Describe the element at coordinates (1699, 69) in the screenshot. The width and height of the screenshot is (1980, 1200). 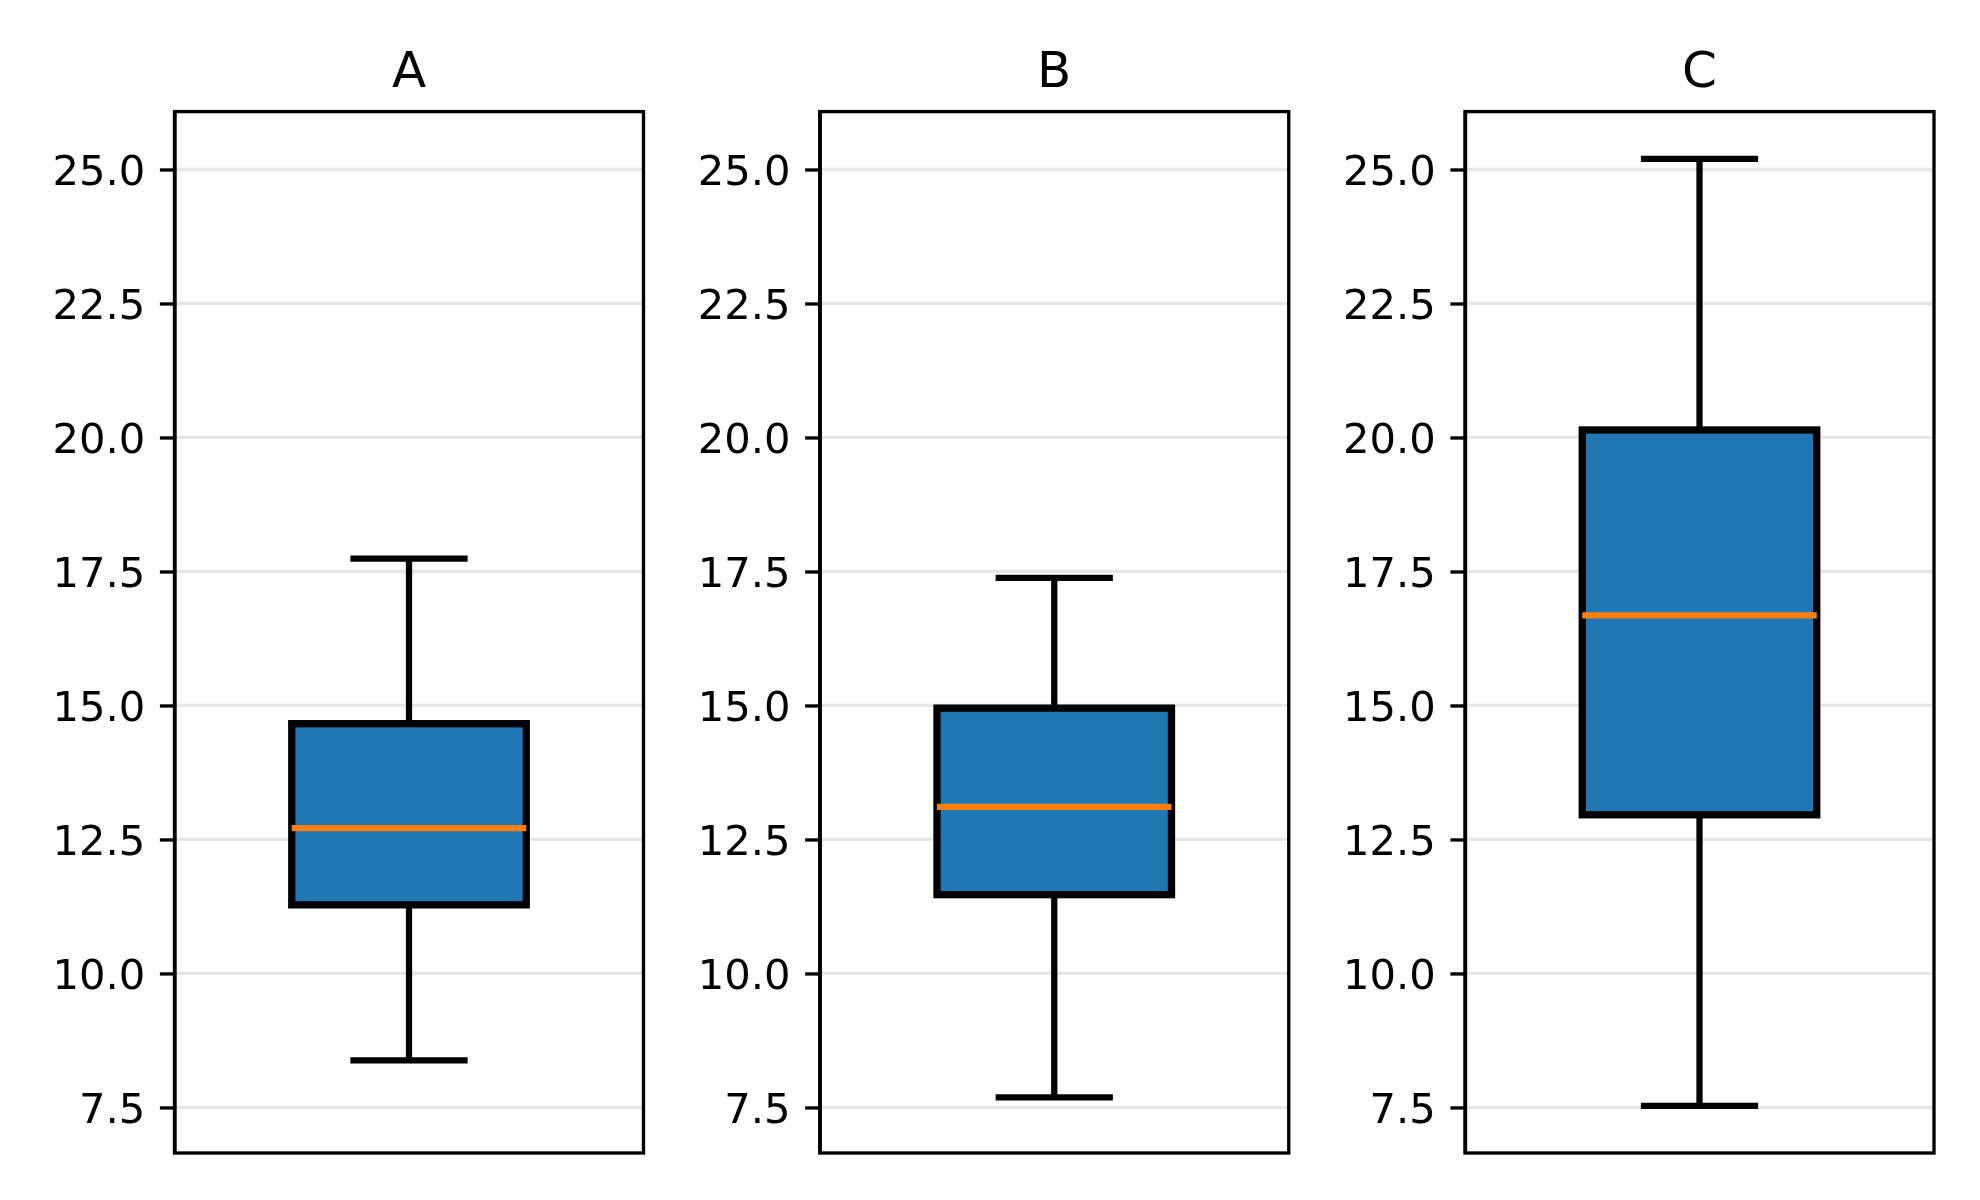
I see `chart-title: C` at that location.